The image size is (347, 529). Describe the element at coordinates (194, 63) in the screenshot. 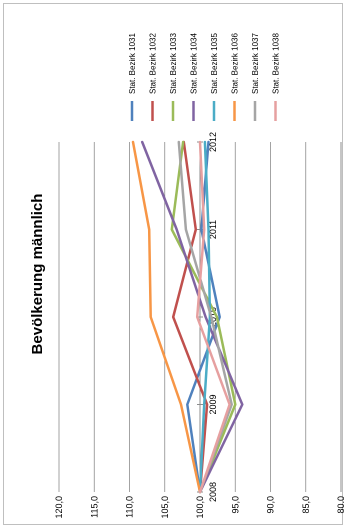

I see `legend-label: Stat. Bezirk 1034` at that location.